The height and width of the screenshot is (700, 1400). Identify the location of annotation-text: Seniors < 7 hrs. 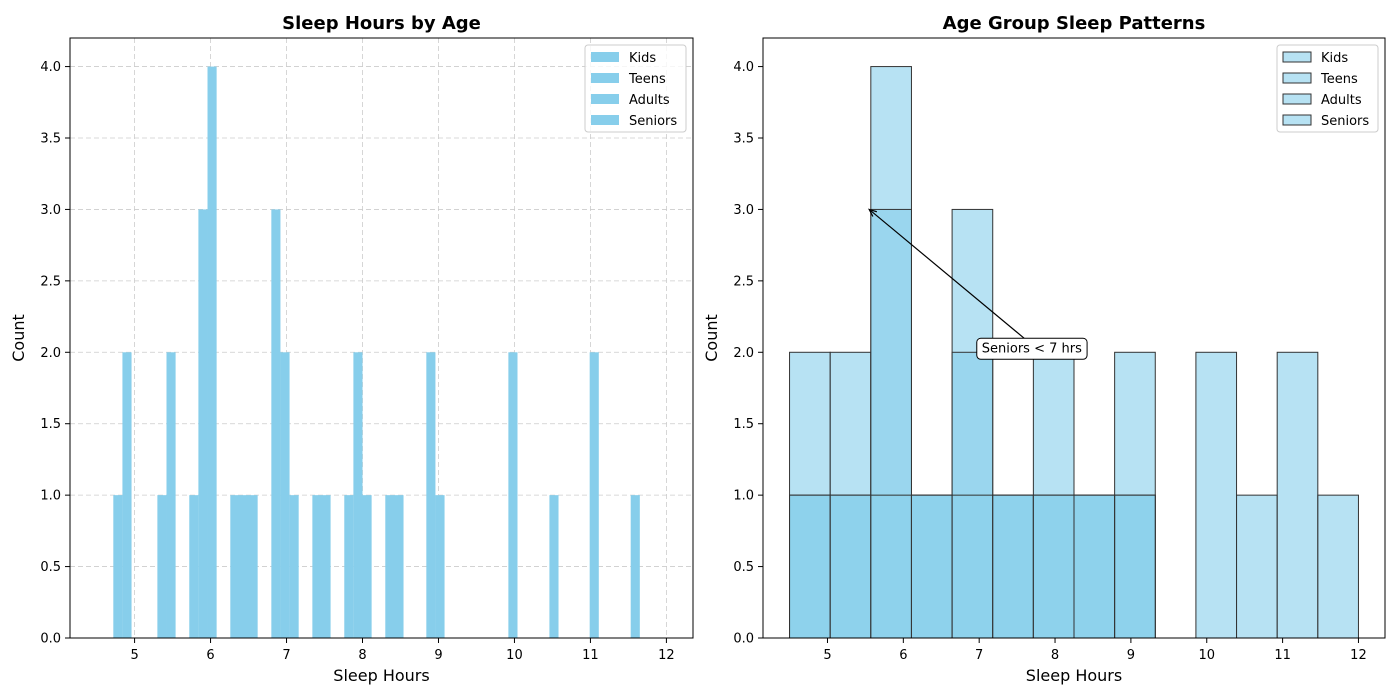
(1032, 348).